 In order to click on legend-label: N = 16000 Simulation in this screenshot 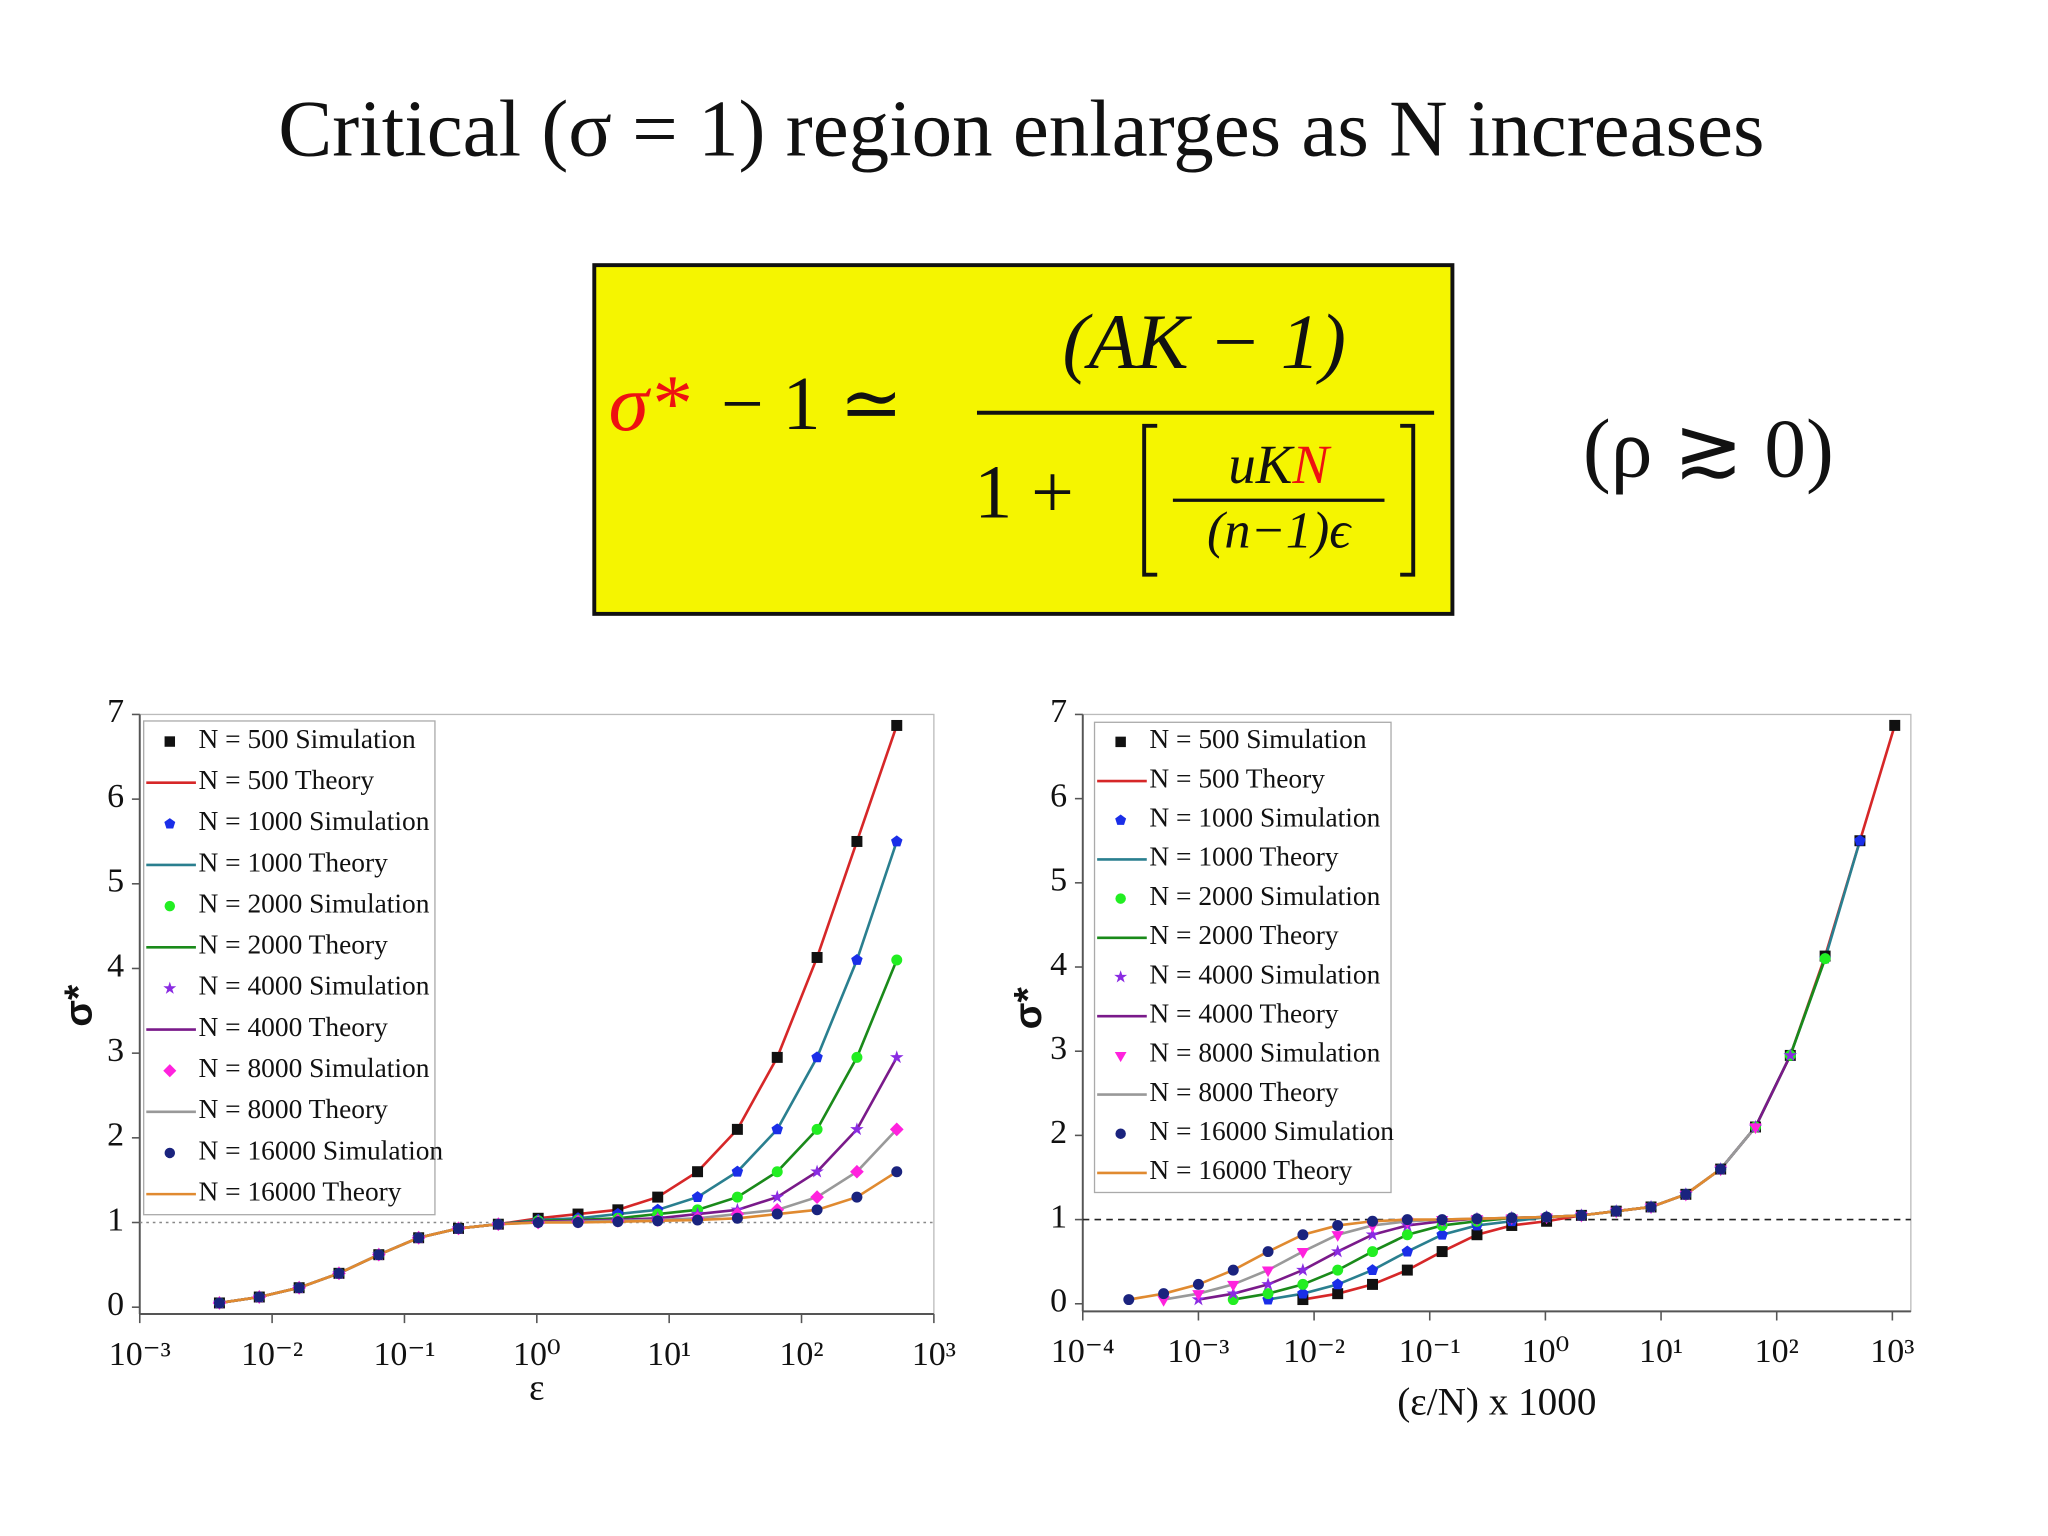, I will do `click(321, 1150)`.